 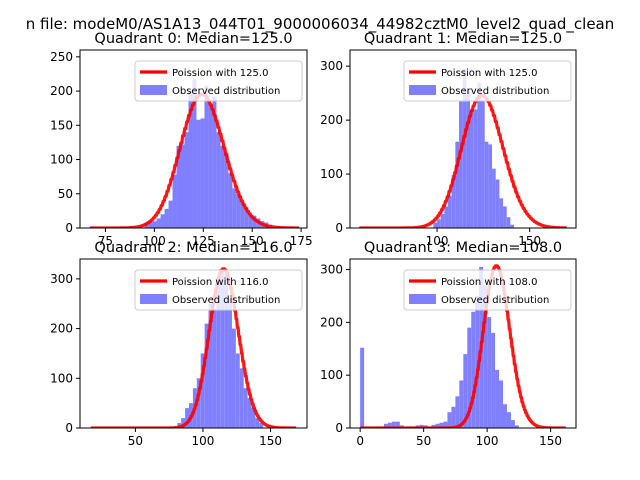 What do you see at coordinates (360, 441) in the screenshot?
I see `x-tick-label: 0` at bounding box center [360, 441].